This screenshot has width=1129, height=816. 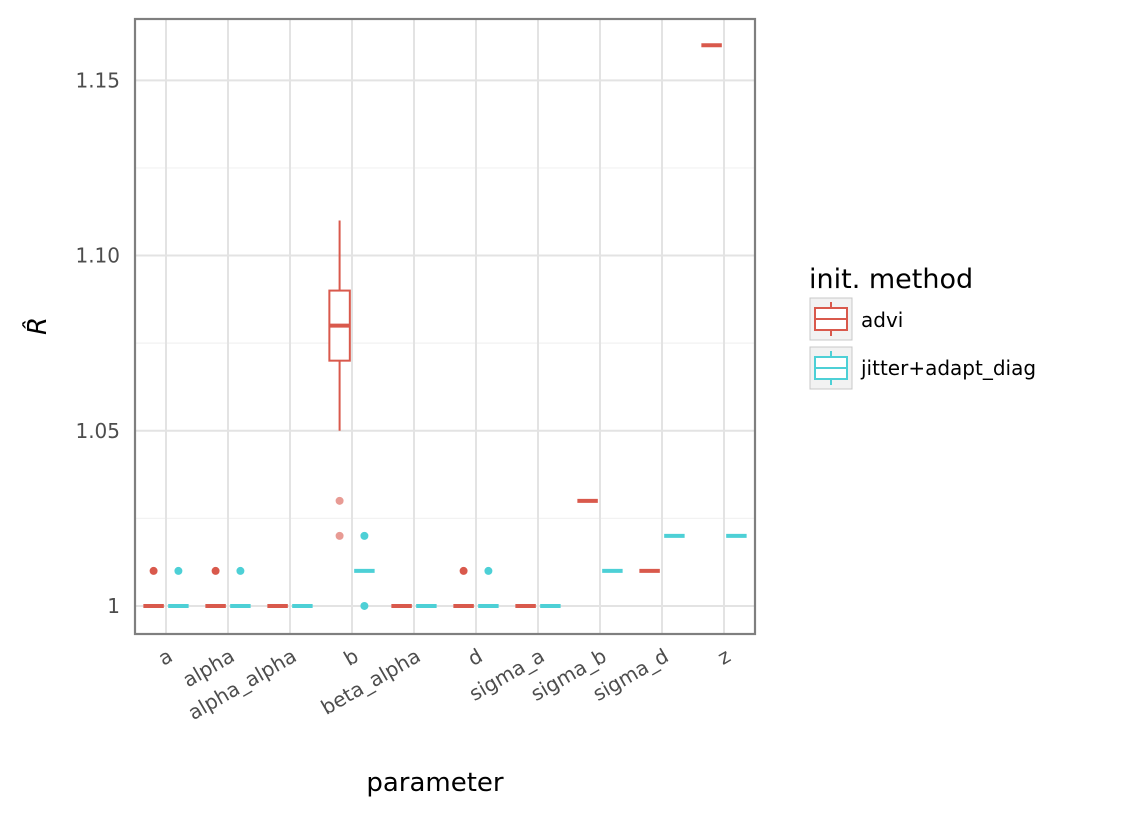 What do you see at coordinates (948, 368) in the screenshot?
I see `legend-label-jitter: jitter+adapt_diag` at bounding box center [948, 368].